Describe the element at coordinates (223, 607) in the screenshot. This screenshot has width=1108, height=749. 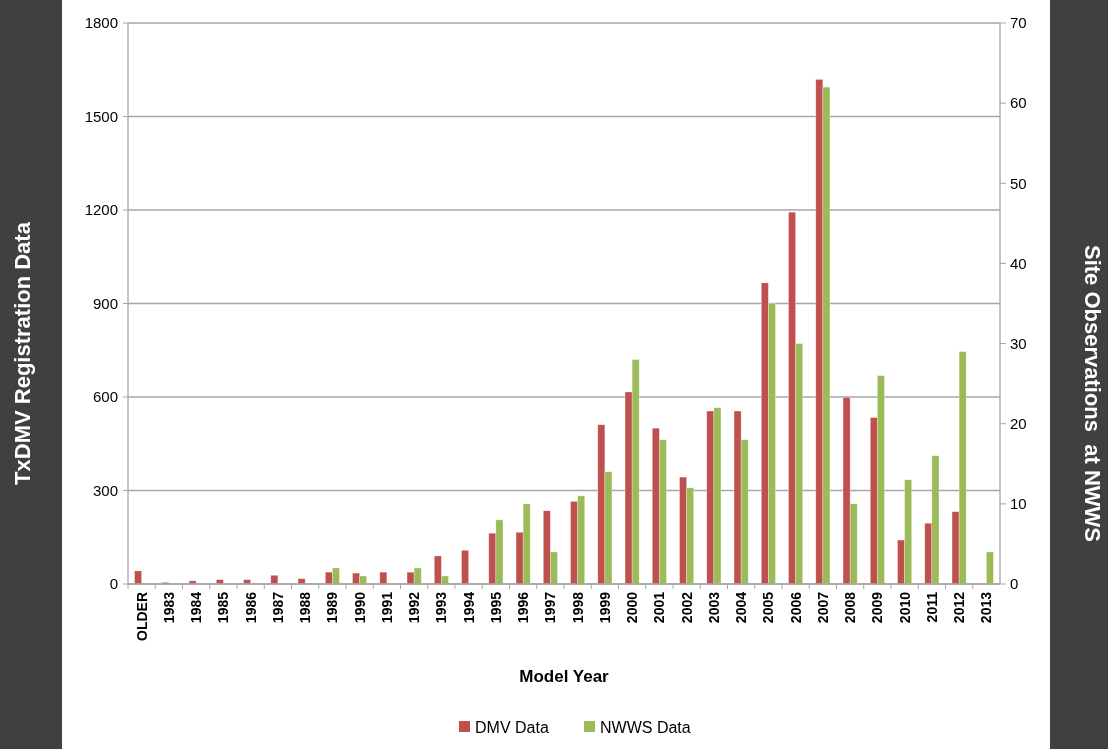
I see `x-tick-label: 1985` at that location.